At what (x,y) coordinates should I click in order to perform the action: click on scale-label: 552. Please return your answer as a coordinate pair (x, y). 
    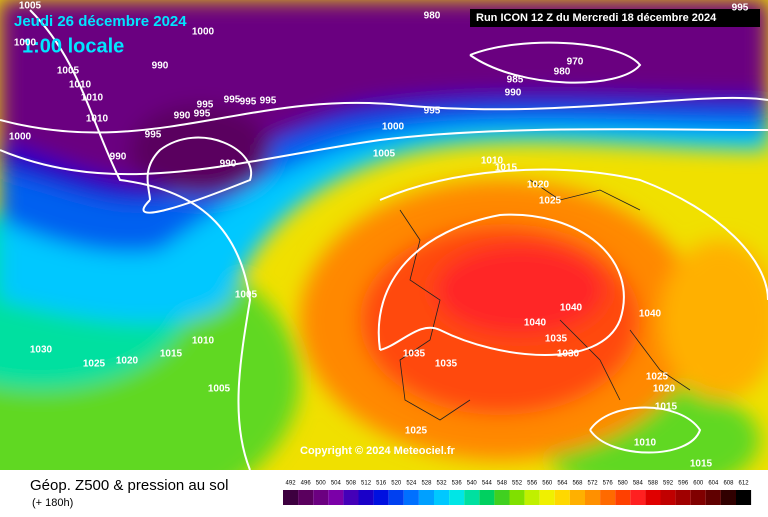
    Looking at the image, I should click on (517, 484).